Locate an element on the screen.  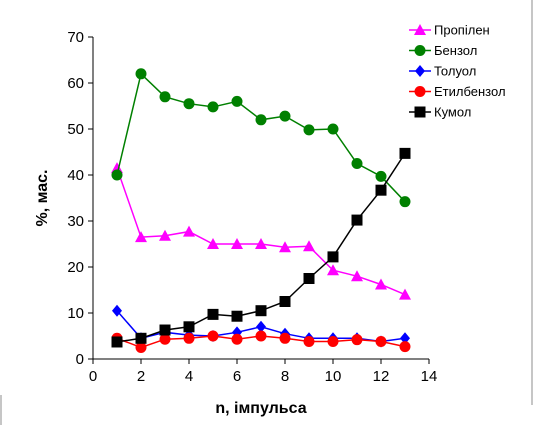
x-tick-label: 6 is located at coordinates (237, 376).